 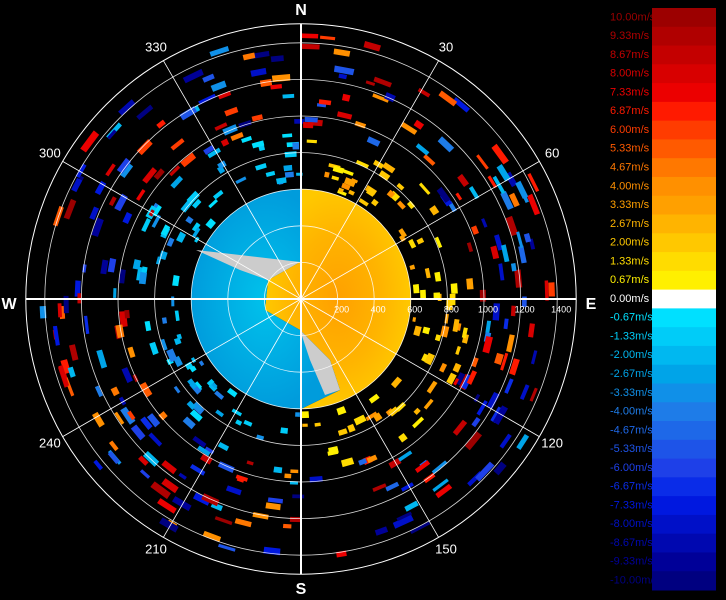 I want to click on colorbar-label: -5.33m/s, so click(x=631, y=449).